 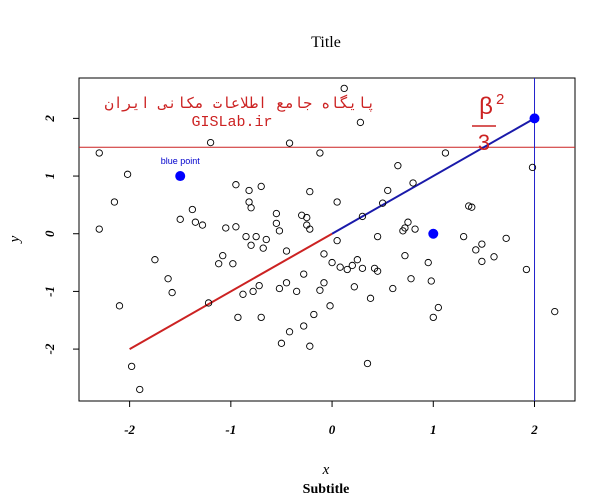 I want to click on x-axis-label: x, so click(x=326, y=470).